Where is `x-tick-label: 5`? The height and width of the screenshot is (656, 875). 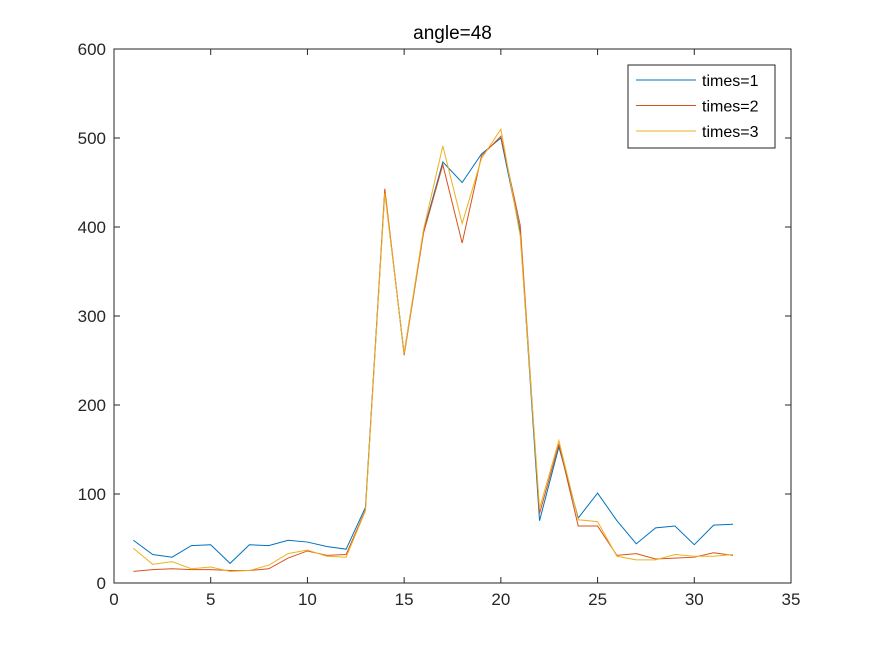
x-tick-label: 5 is located at coordinates (210, 599).